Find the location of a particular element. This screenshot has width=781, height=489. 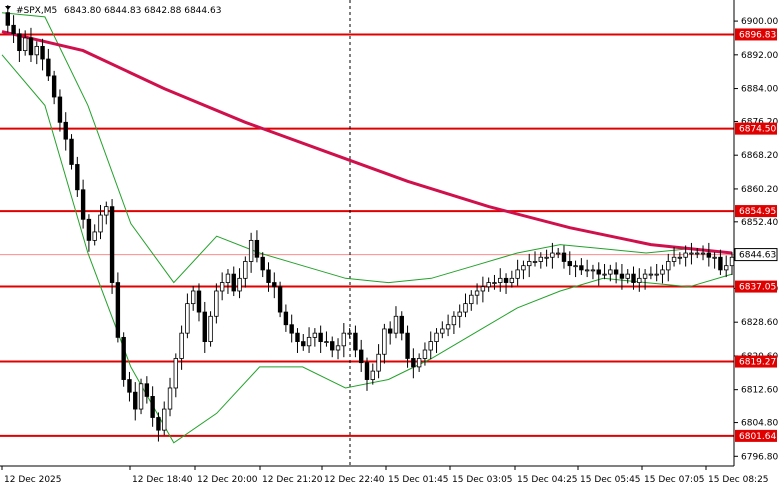

y-tick-label: 6900.00 is located at coordinates (759, 22).